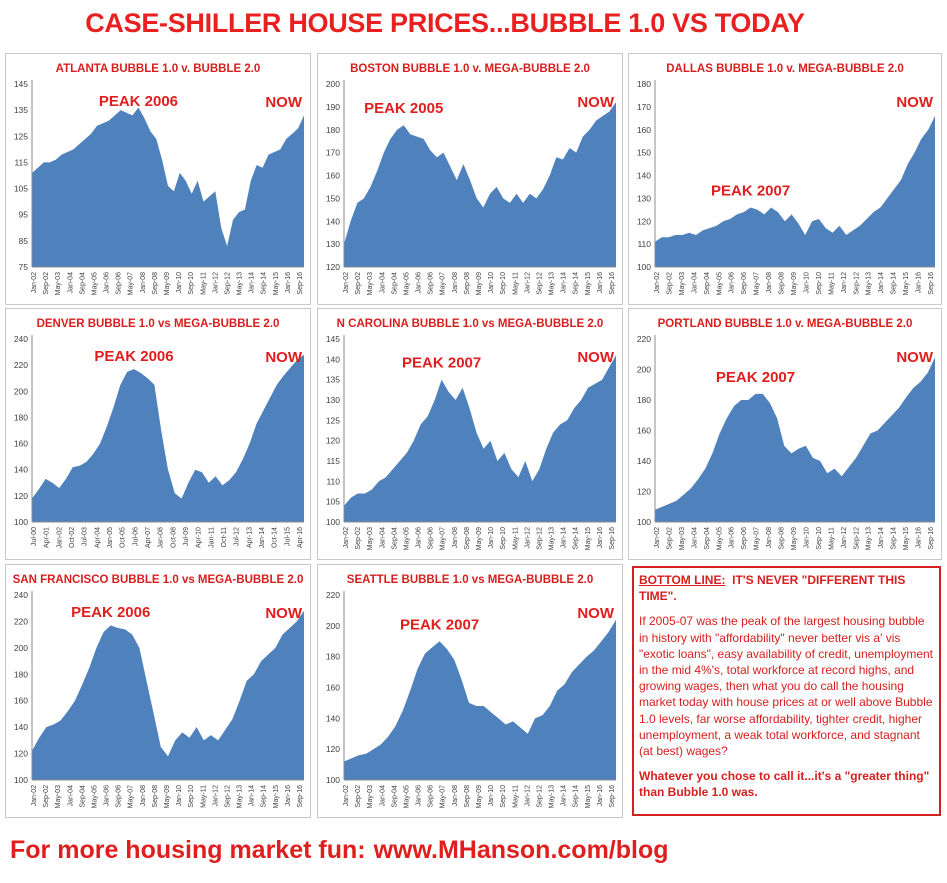 This screenshot has height=883, width=947. Describe the element at coordinates (199, 537) in the screenshot. I see `x-tick-label: Apr-10` at that location.